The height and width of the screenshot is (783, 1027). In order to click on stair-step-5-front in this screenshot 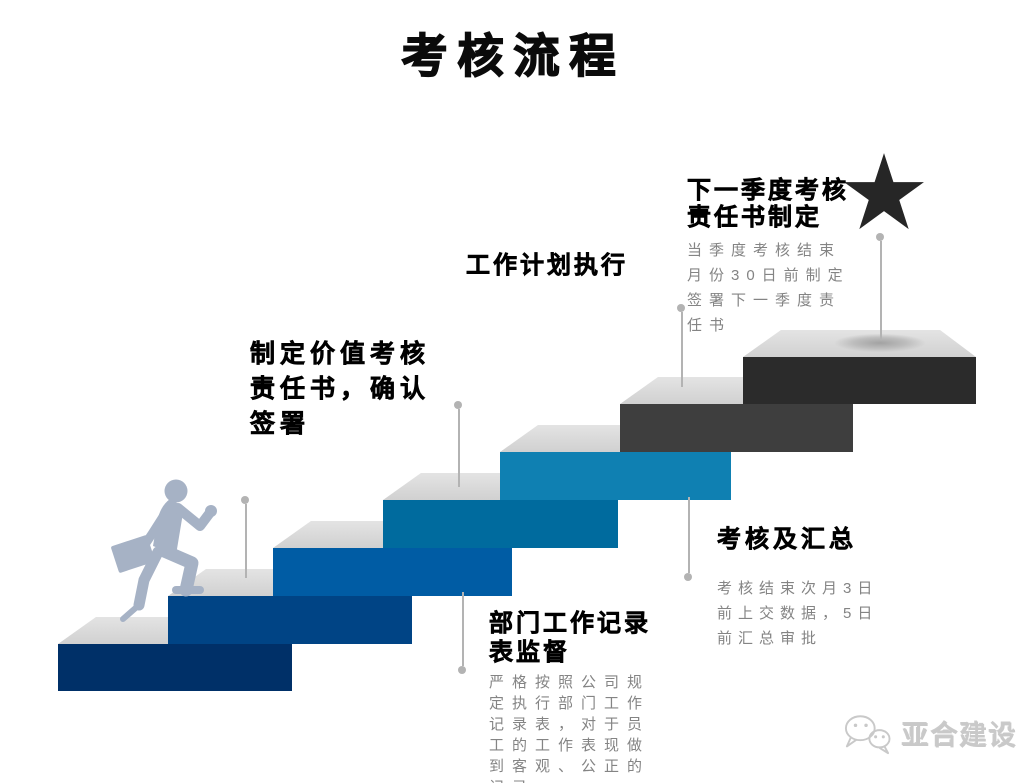, I will do `click(615, 476)`.